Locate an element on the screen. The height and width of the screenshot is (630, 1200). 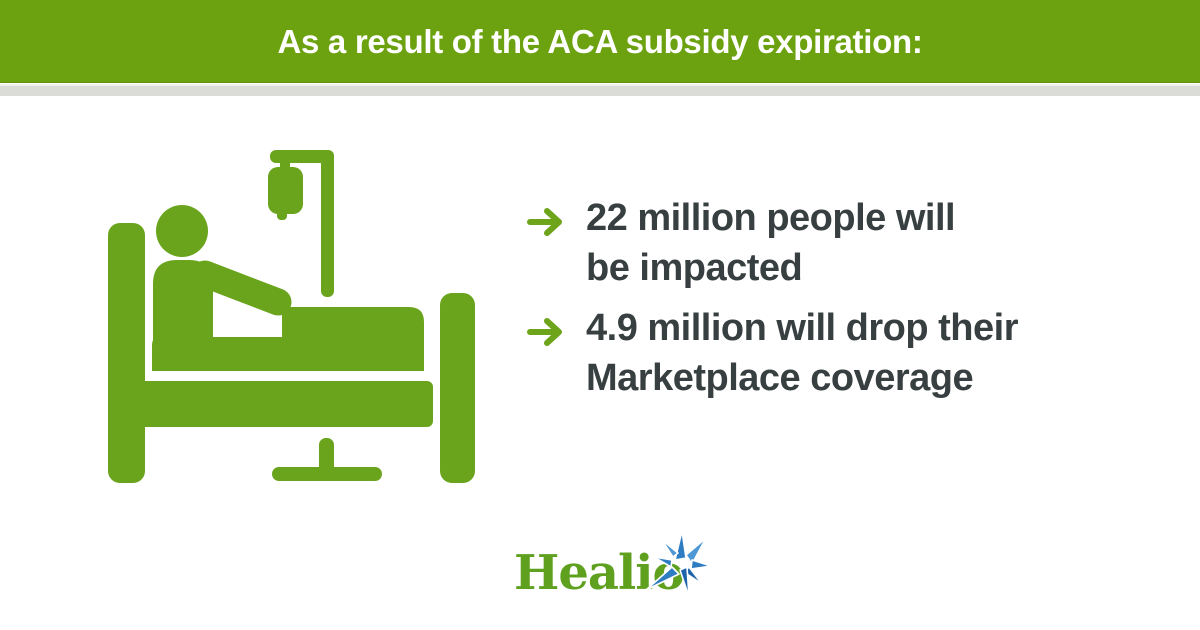
bullet-2-line-1: 4.9 million will drop their is located at coordinates (802, 328).